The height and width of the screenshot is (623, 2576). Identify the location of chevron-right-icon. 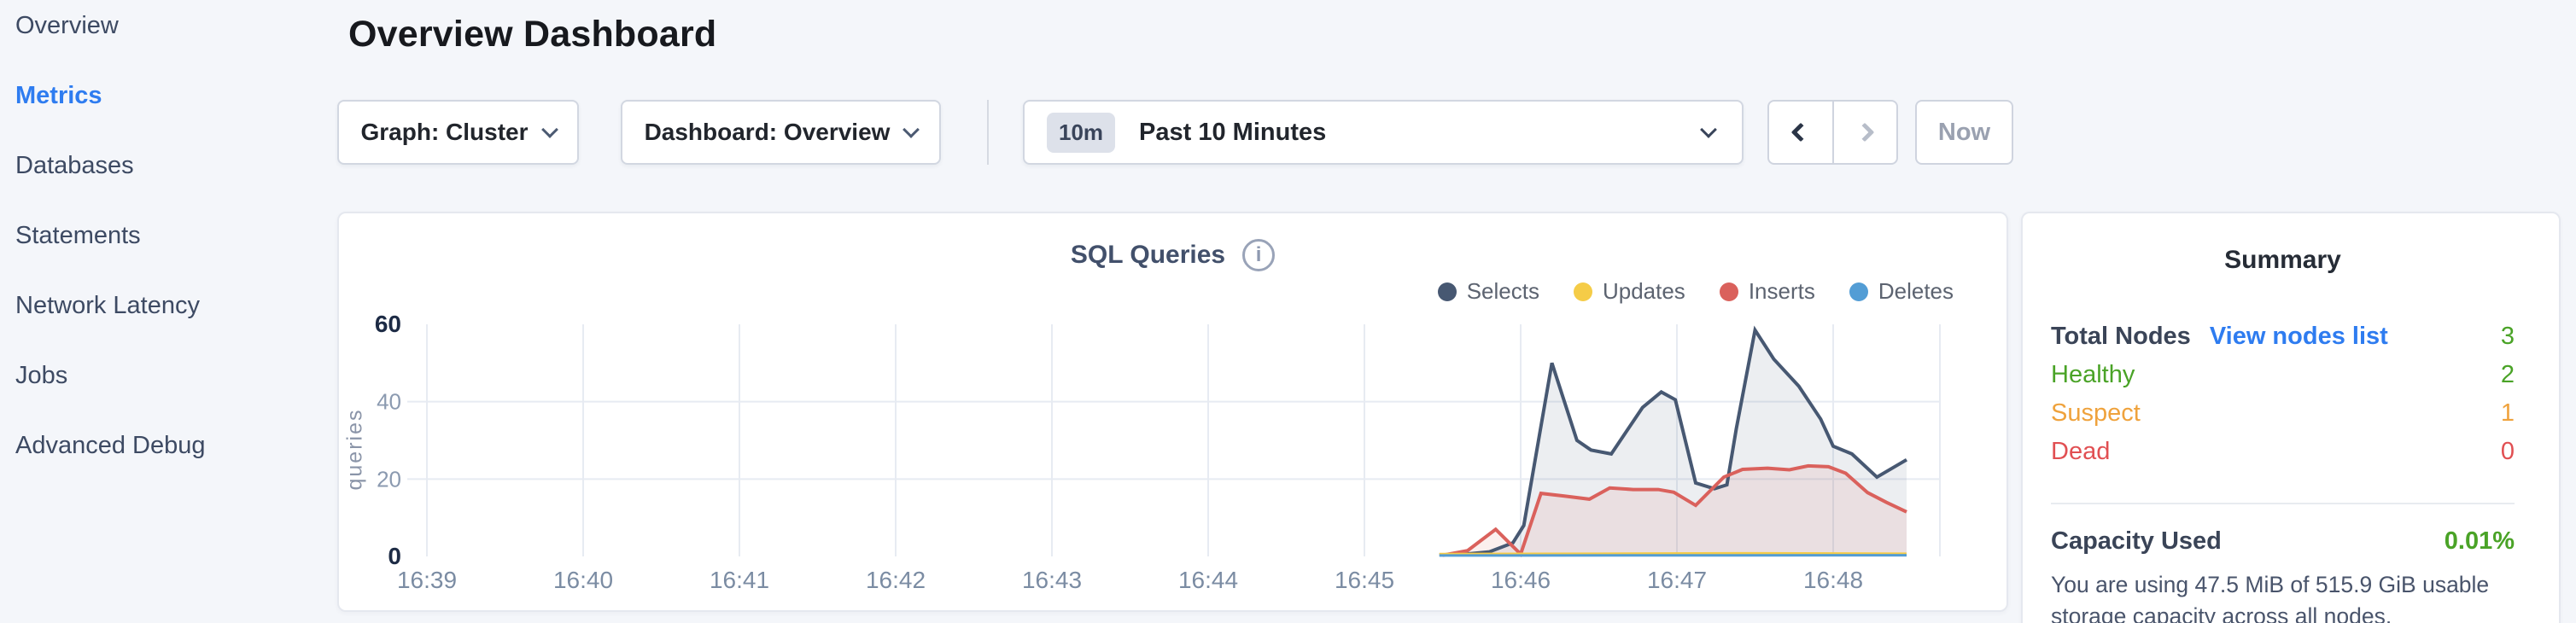
(1865, 132).